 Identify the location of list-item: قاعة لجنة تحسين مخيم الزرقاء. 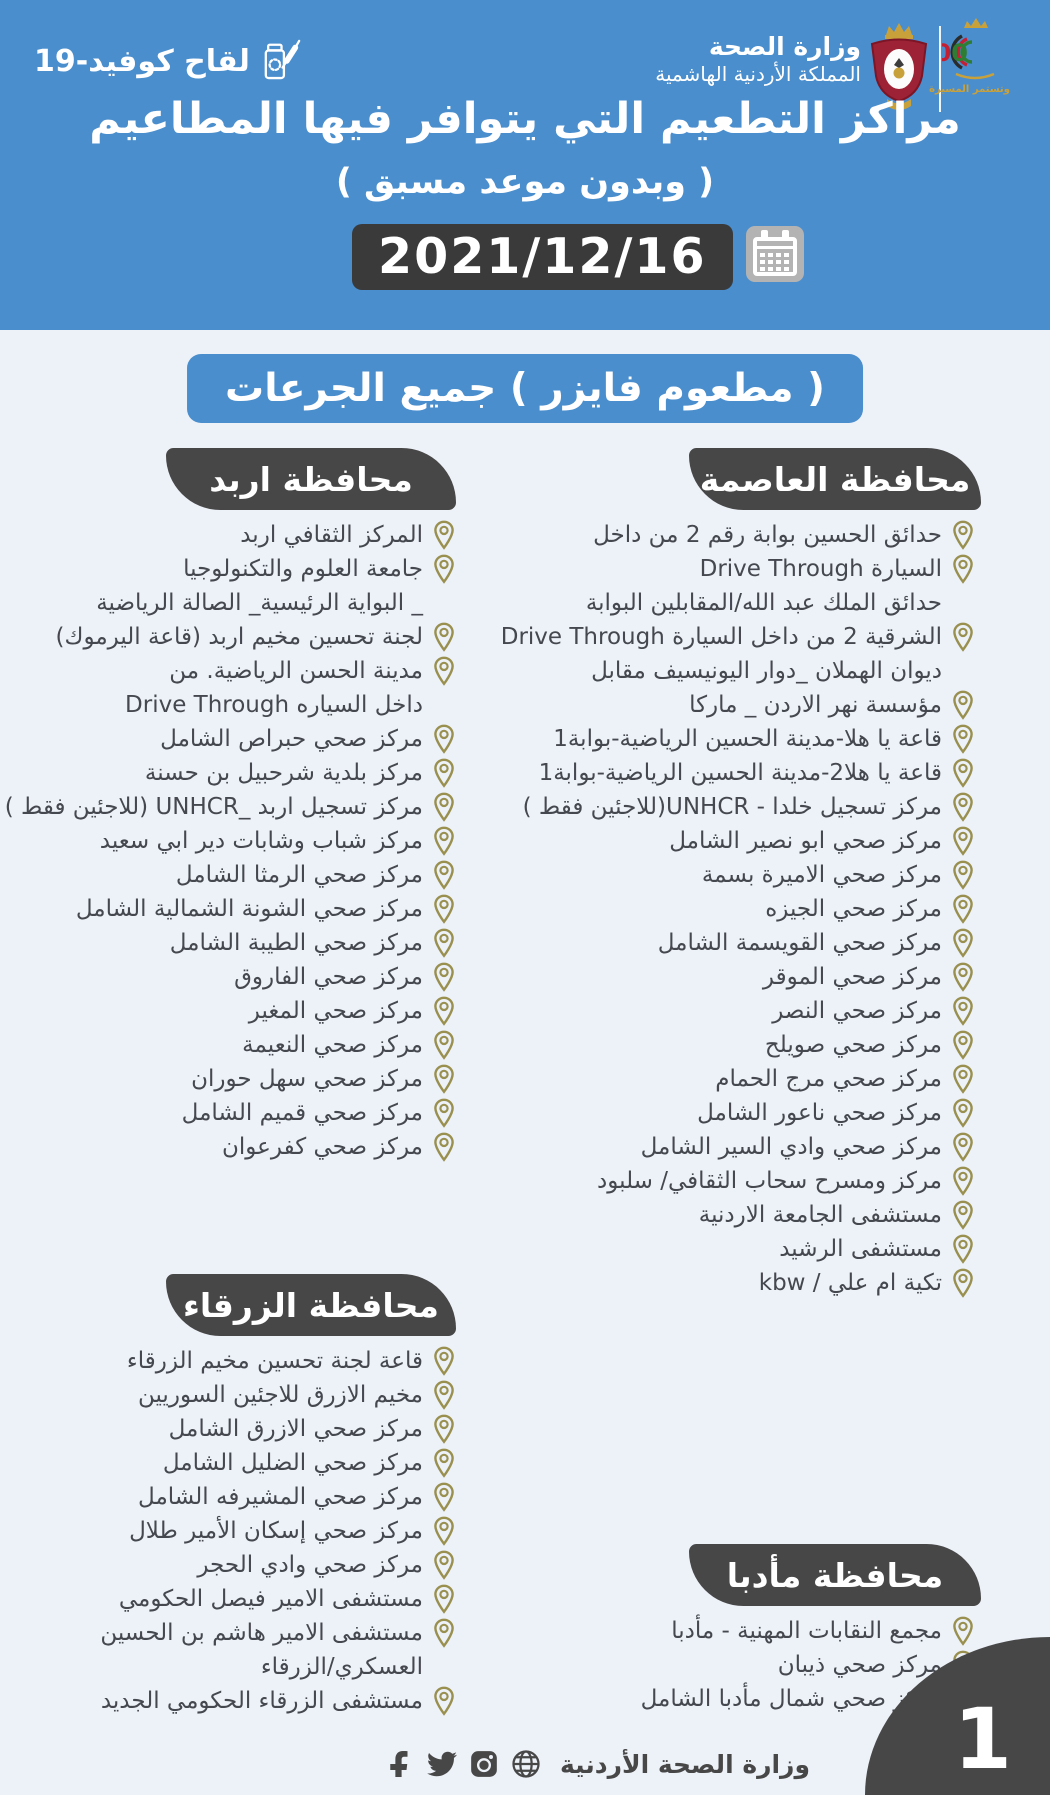
(243, 1361).